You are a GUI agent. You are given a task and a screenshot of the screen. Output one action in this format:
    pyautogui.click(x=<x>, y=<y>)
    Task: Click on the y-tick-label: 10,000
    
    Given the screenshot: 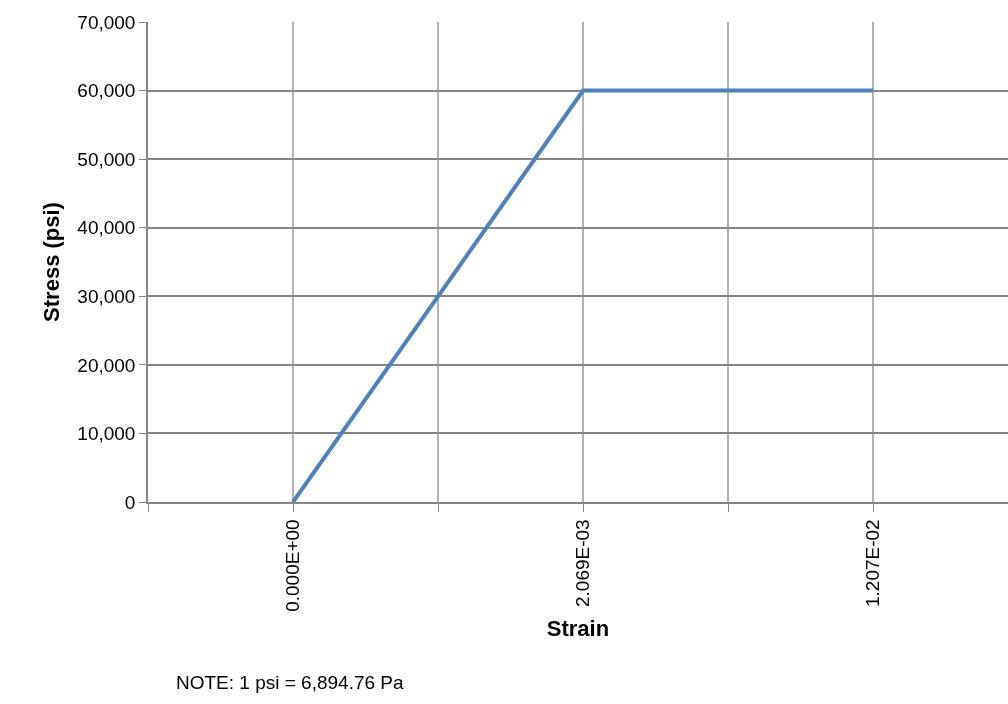 What is the action you would take?
    pyautogui.click(x=106, y=434)
    